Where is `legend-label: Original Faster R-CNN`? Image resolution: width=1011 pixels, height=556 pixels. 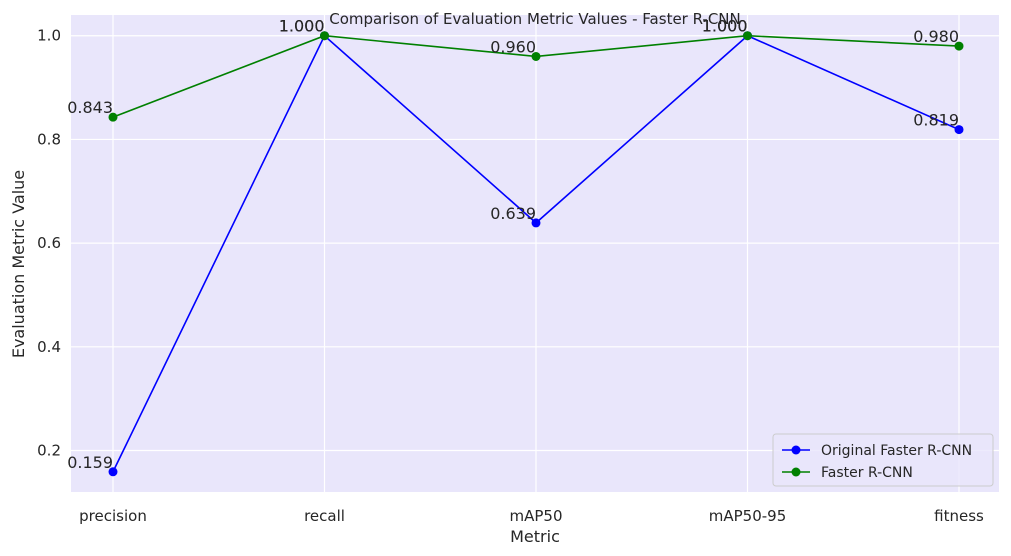 legend-label: Original Faster R-CNN is located at coordinates (896, 451).